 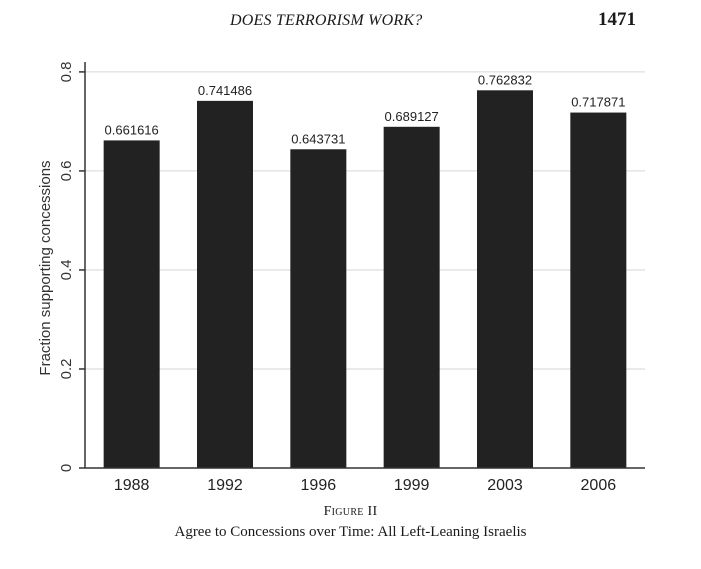 What do you see at coordinates (66, 468) in the screenshot?
I see `y-tick-label: 0` at bounding box center [66, 468].